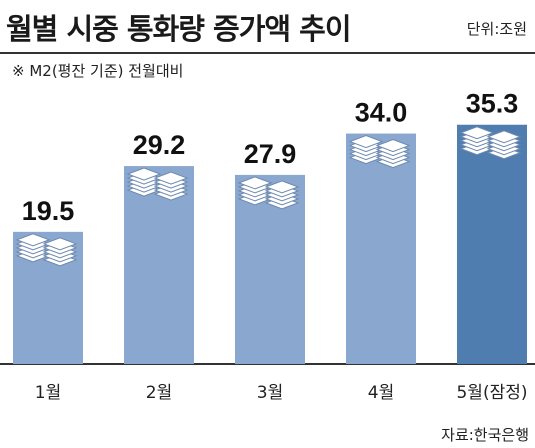 The width and height of the screenshot is (535, 448). Describe the element at coordinates (98, 71) in the screenshot. I see `chart-subtitle: ※ M2(평잔 기준) 전월대비` at that location.